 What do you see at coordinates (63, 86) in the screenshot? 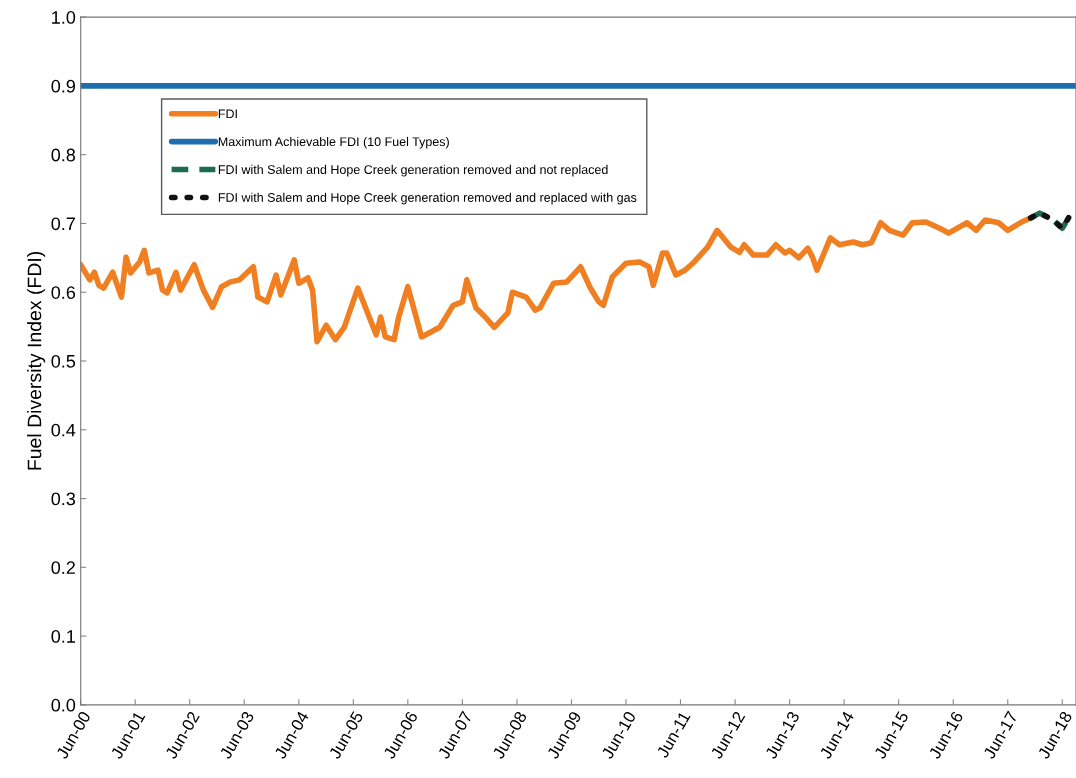
I see `y-tick-label: 0.9` at bounding box center [63, 86].